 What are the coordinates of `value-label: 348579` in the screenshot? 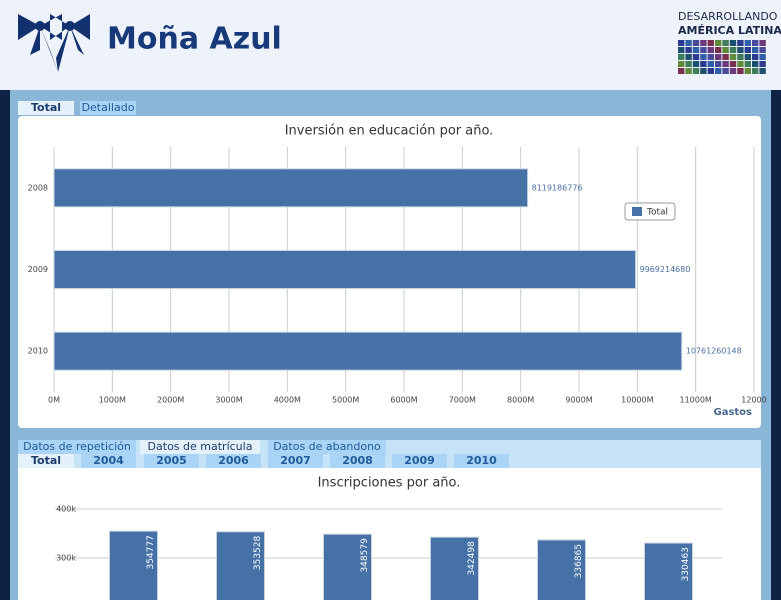 It's located at (365, 555).